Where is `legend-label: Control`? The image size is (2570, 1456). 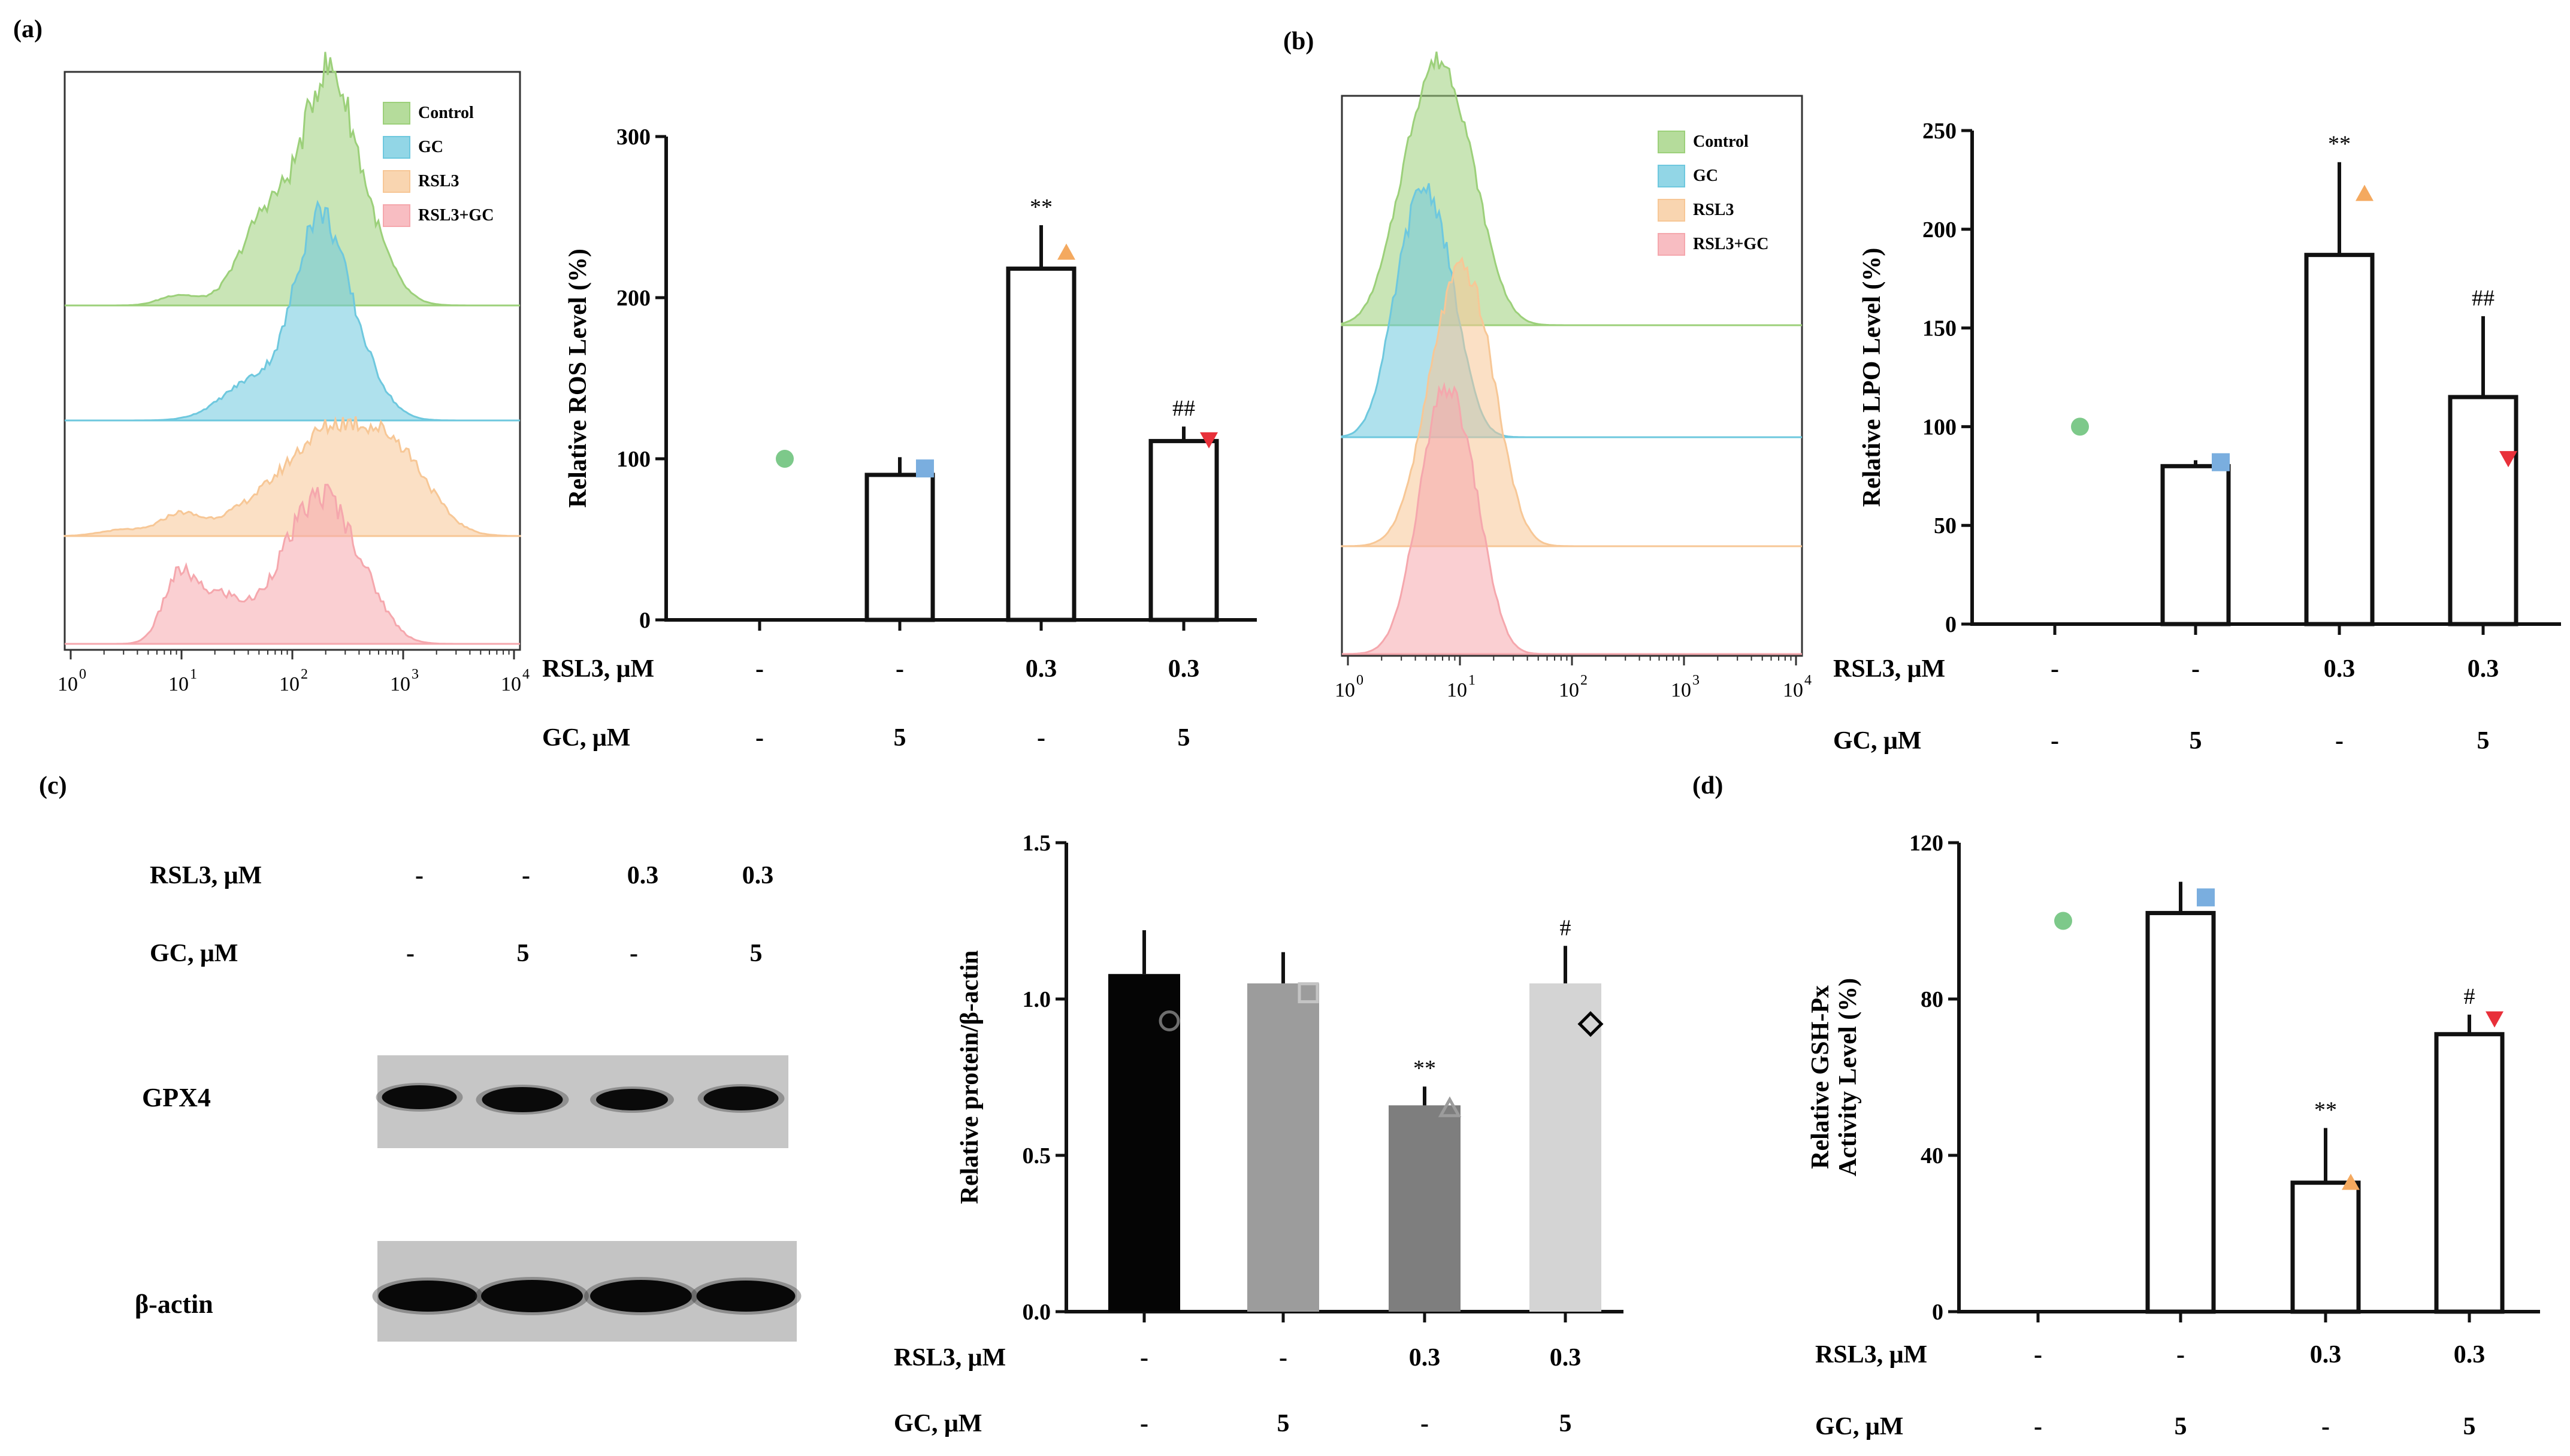 legend-label: Control is located at coordinates (446, 113).